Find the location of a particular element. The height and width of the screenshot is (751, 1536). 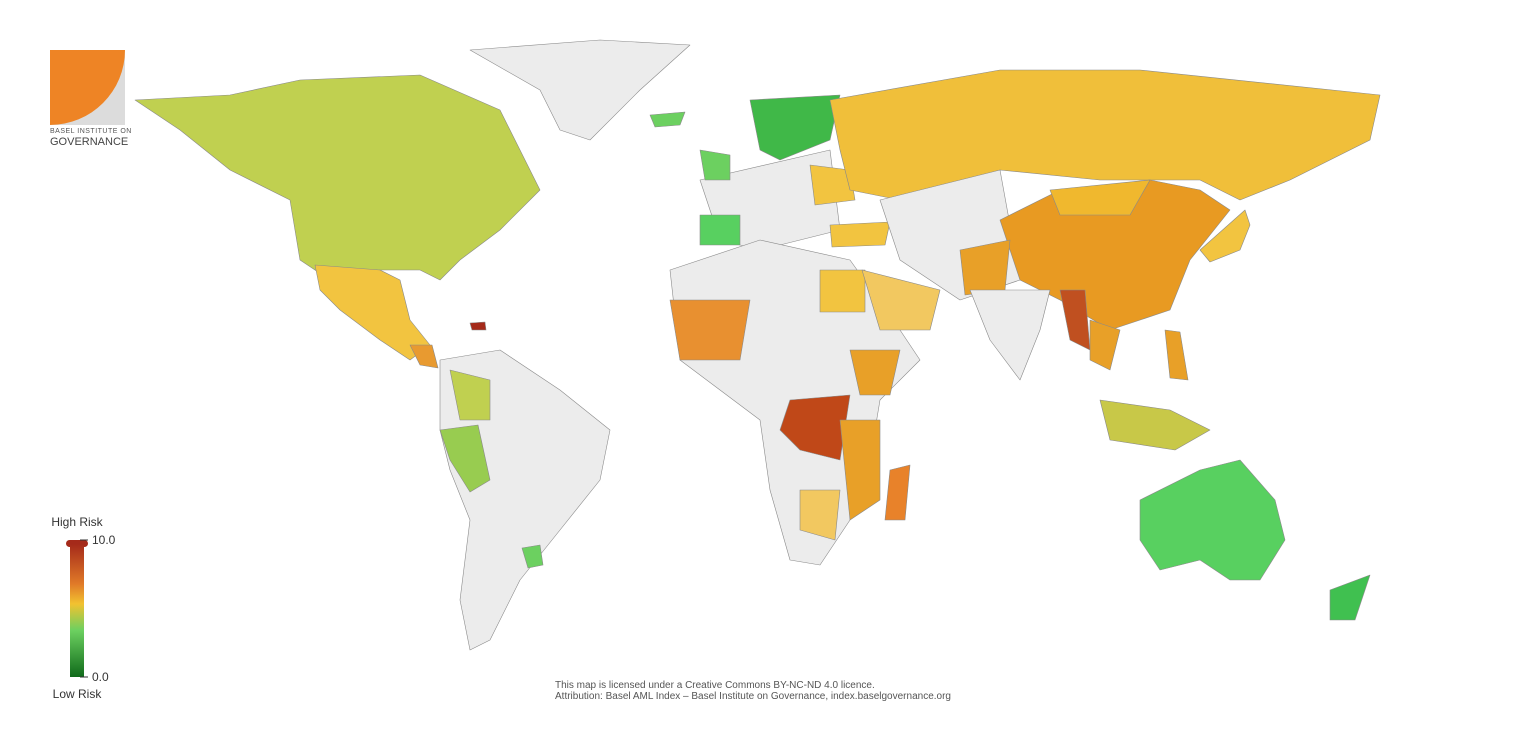

se-asia is located at coordinates (1105, 345).